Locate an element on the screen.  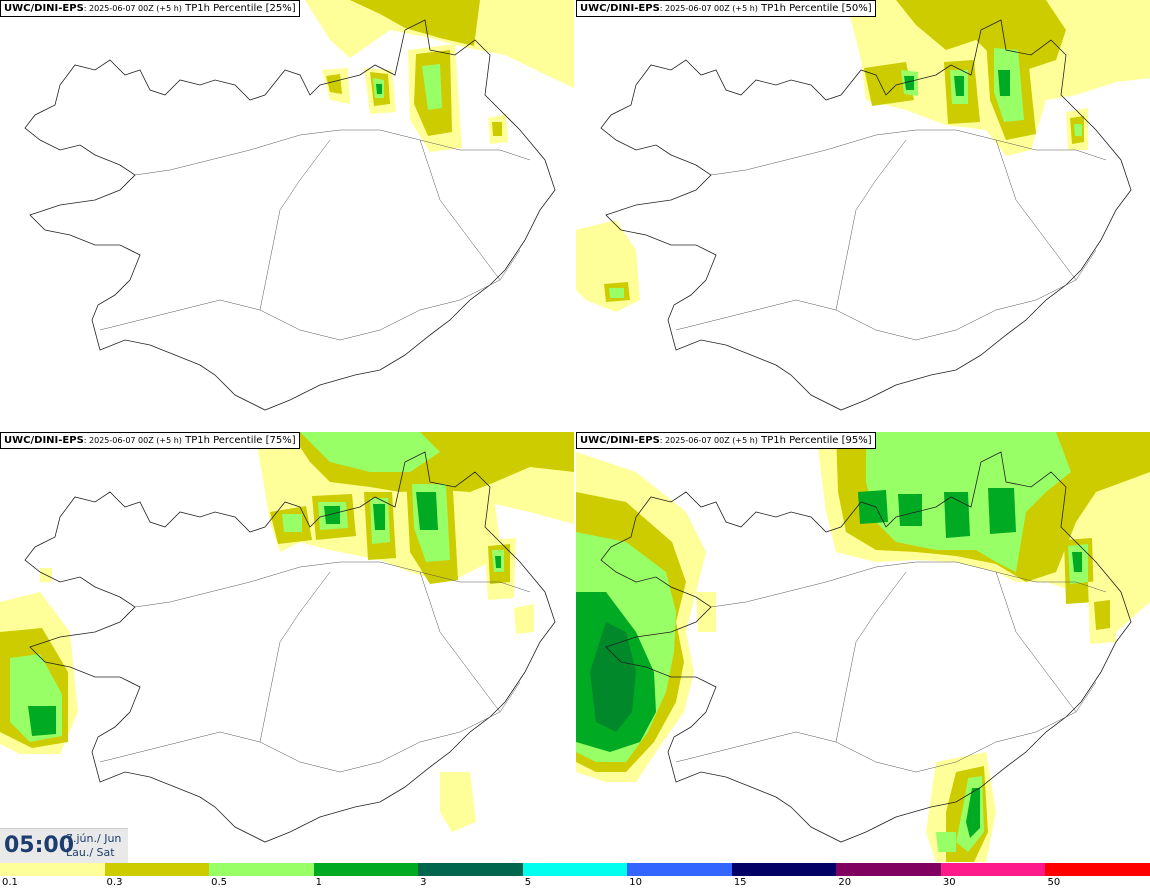
colorbar-tick-label: 0.1 is located at coordinates (10, 882).